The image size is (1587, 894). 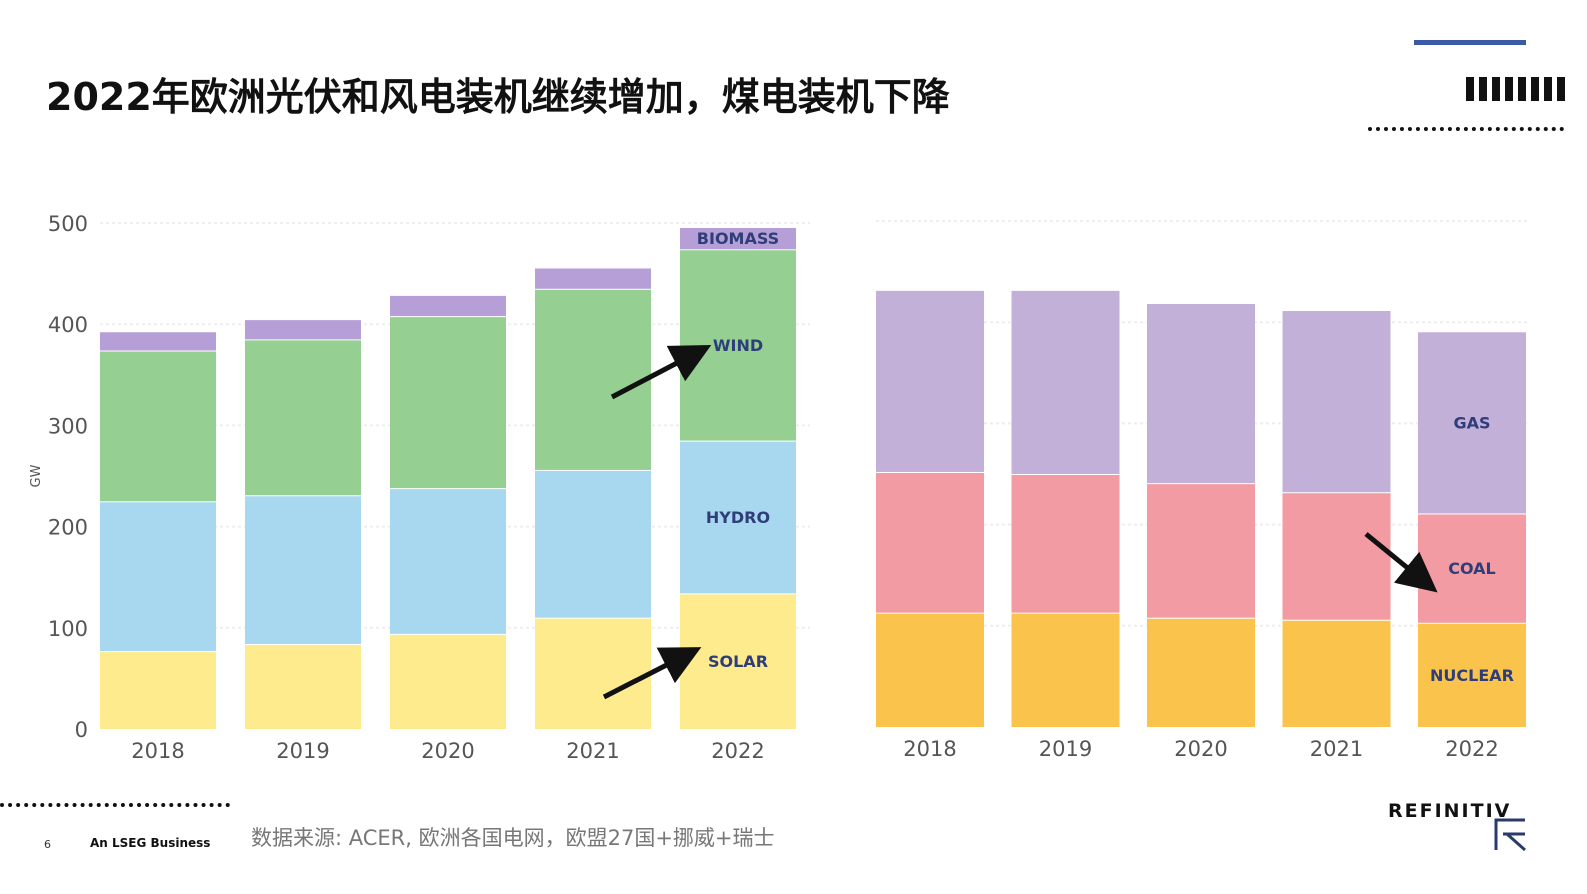 I want to click on series-label-biomass: BIOMASS, so click(x=738, y=238).